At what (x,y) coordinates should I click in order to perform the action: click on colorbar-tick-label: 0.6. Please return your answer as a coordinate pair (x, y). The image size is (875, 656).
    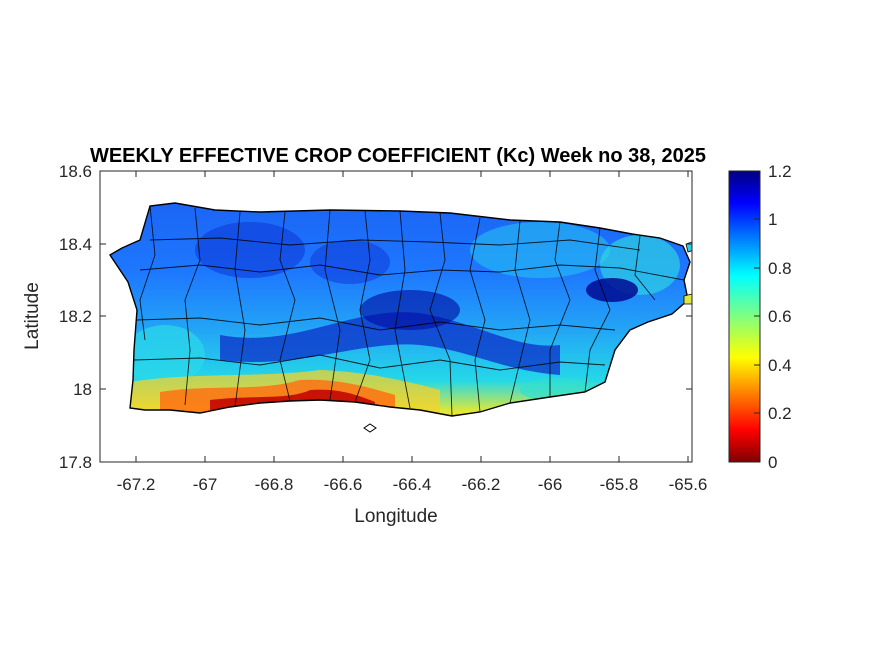
    Looking at the image, I should click on (780, 316).